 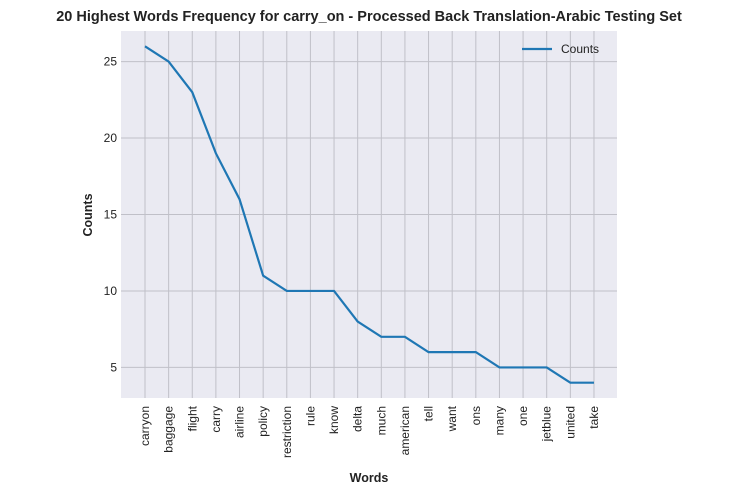 What do you see at coordinates (192, 418) in the screenshot?
I see `x-tick-label: flight` at bounding box center [192, 418].